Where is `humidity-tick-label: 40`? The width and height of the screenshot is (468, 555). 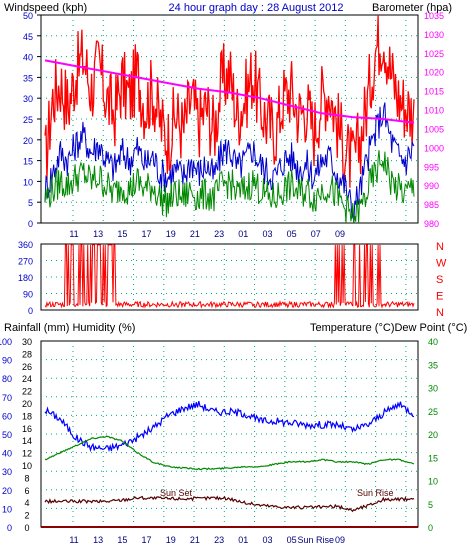 humidity-tick-label: 40 is located at coordinates (7, 454).